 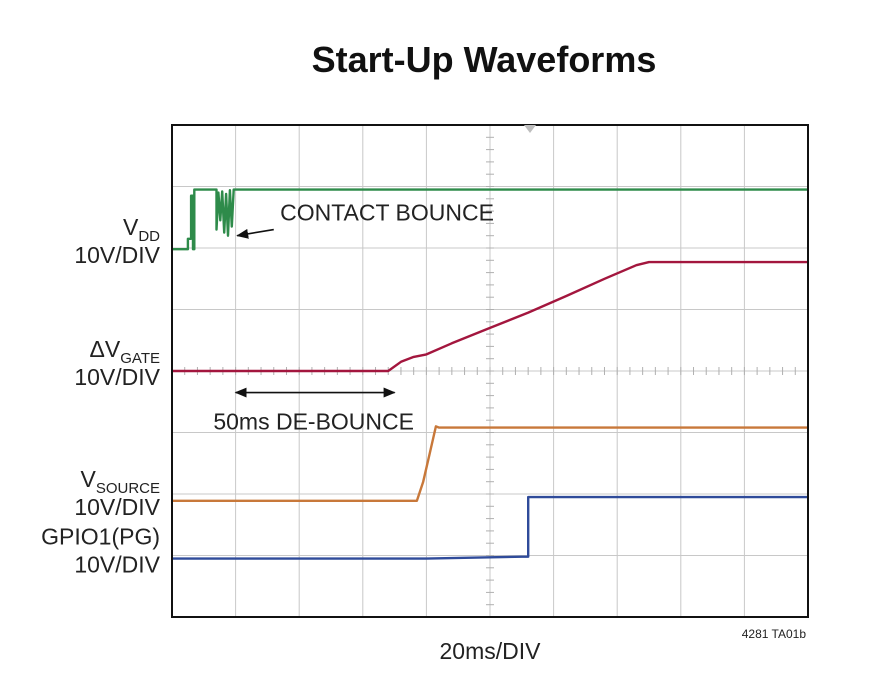 I want to click on trace-label-vsource: VSOURCE, so click(x=120, y=481).